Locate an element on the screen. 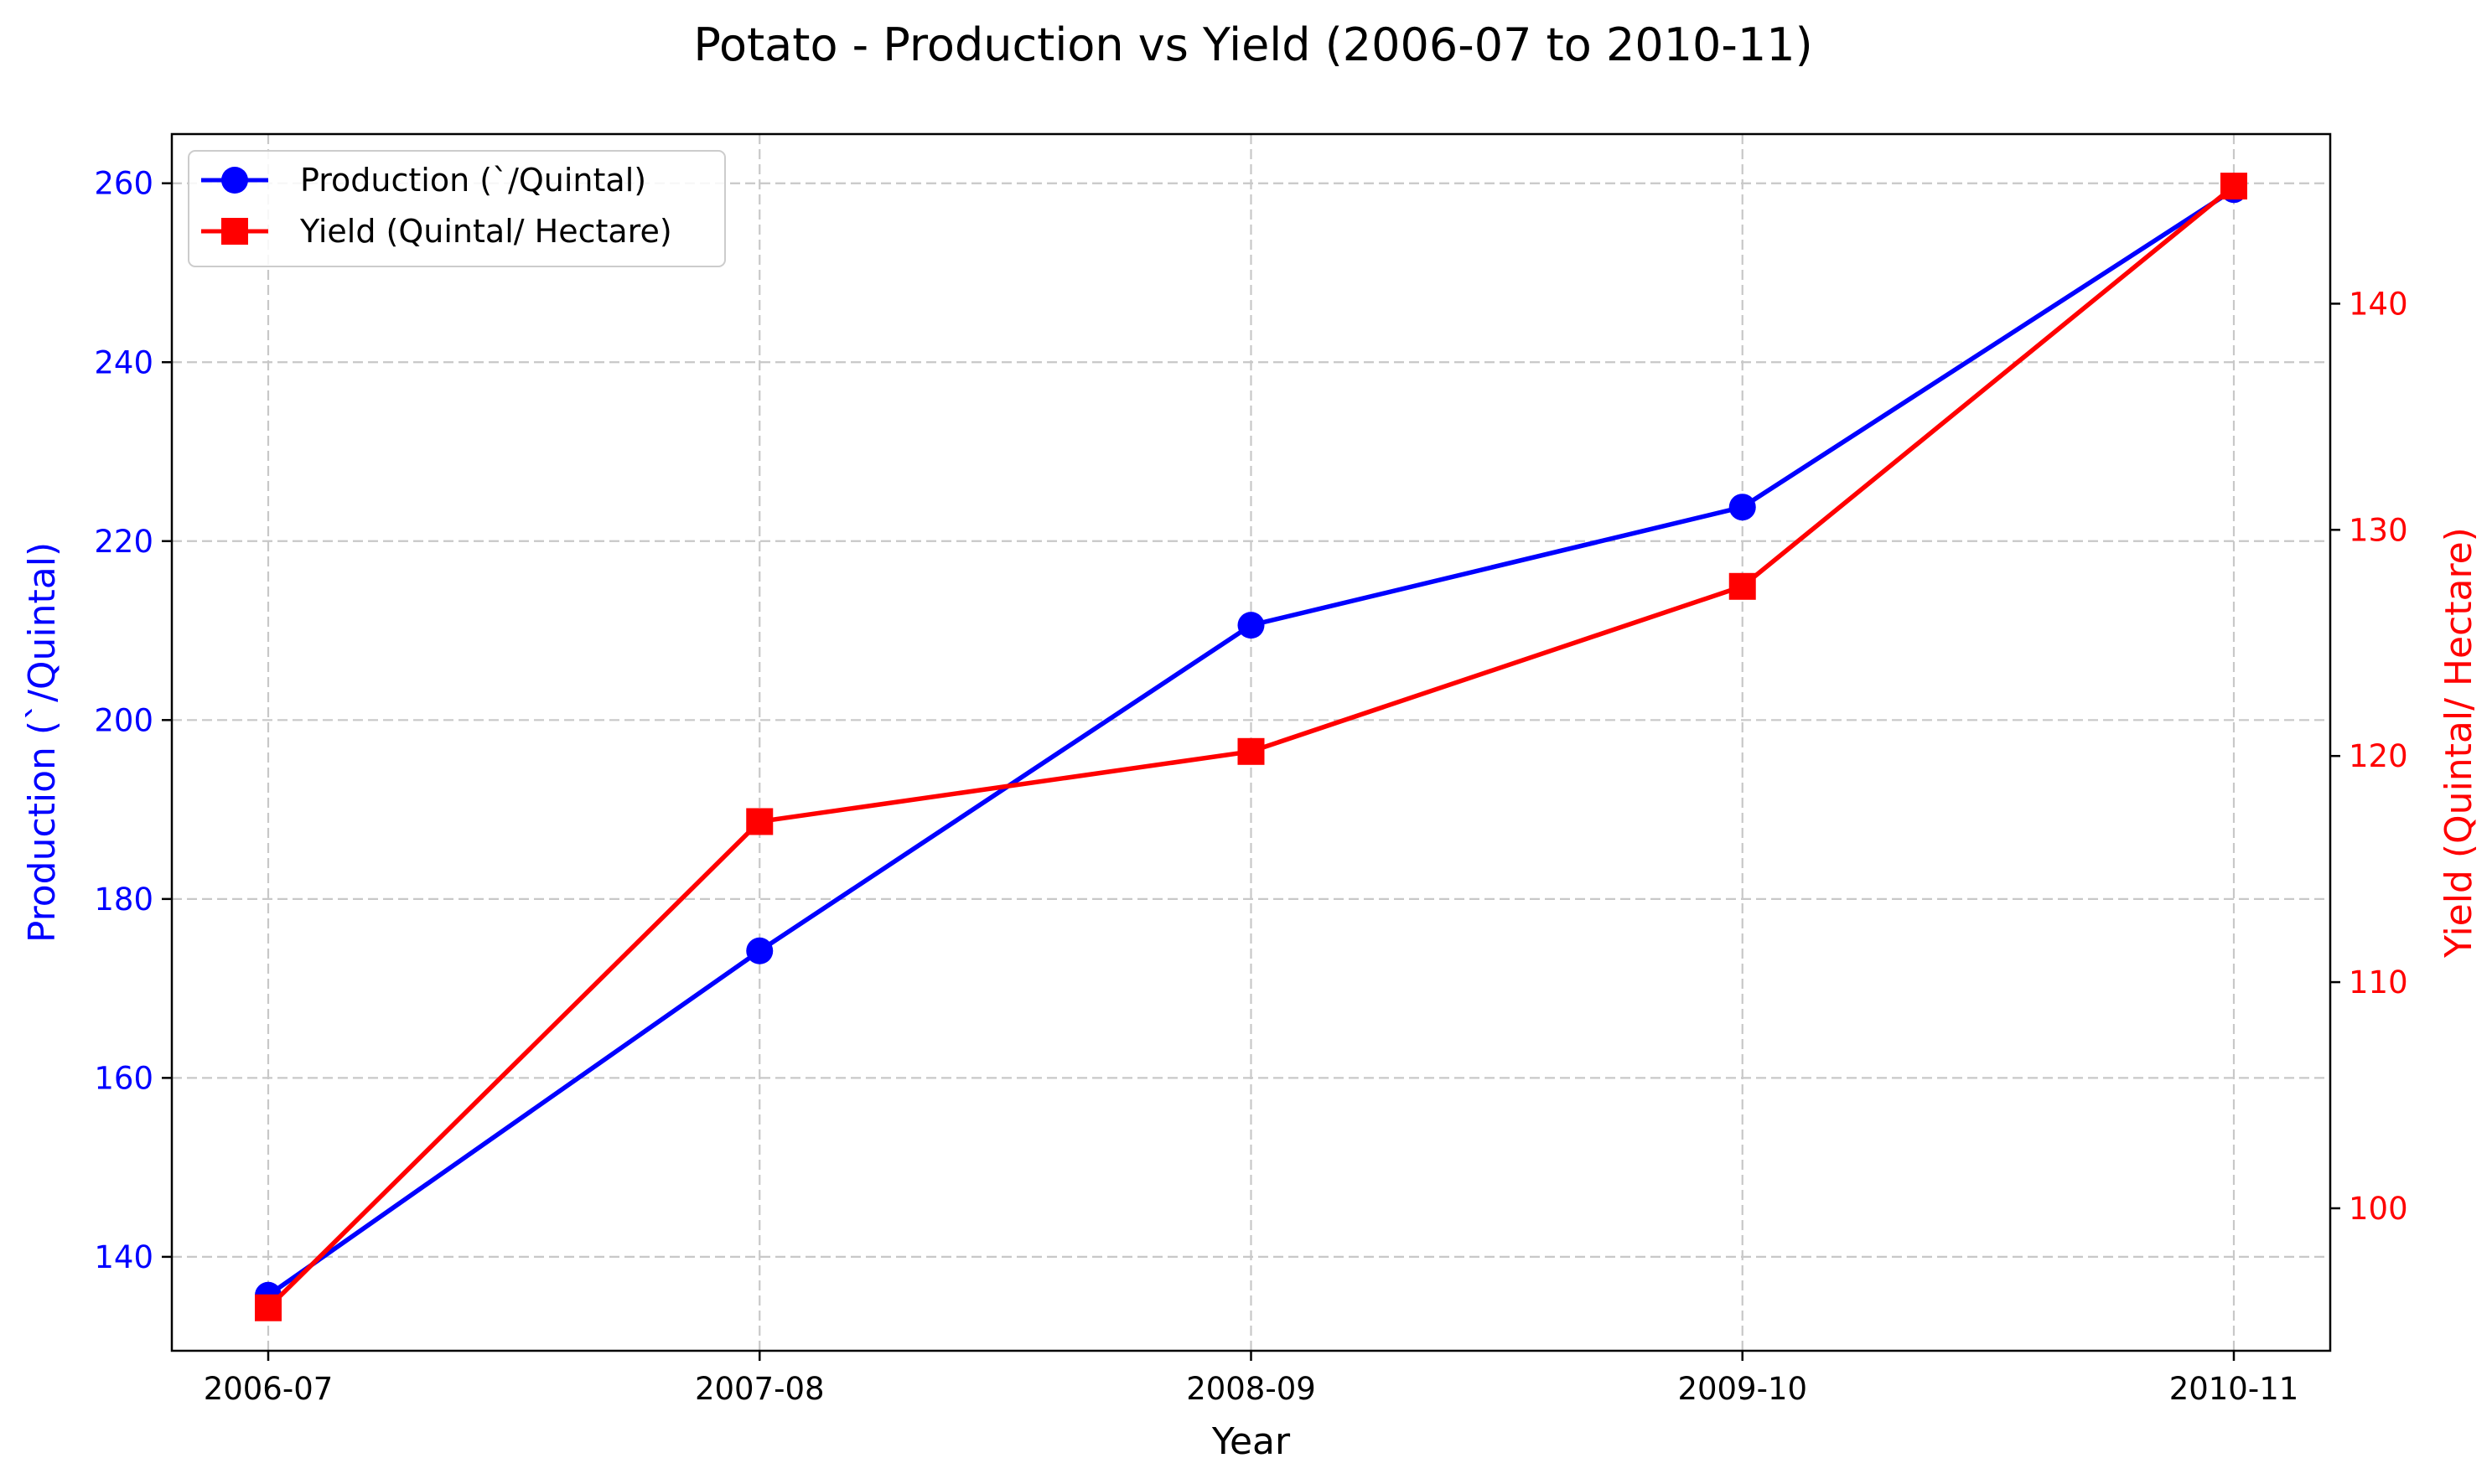  y-axis-right-label: Yield (Quintal/ Hectare) is located at coordinates (2459, 743).